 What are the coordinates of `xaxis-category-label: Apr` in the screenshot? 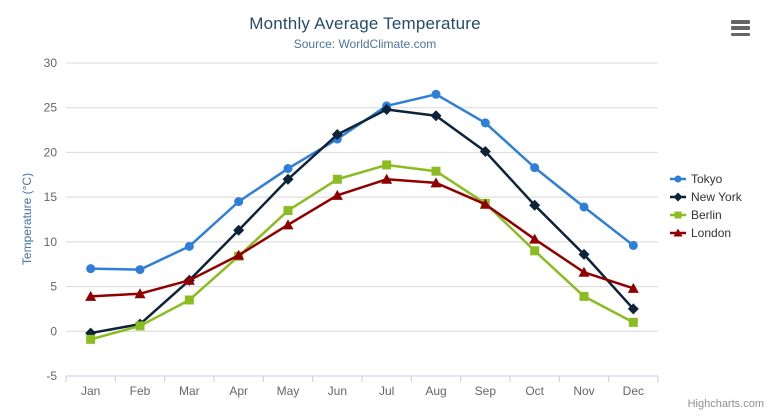 It's located at (238, 391).